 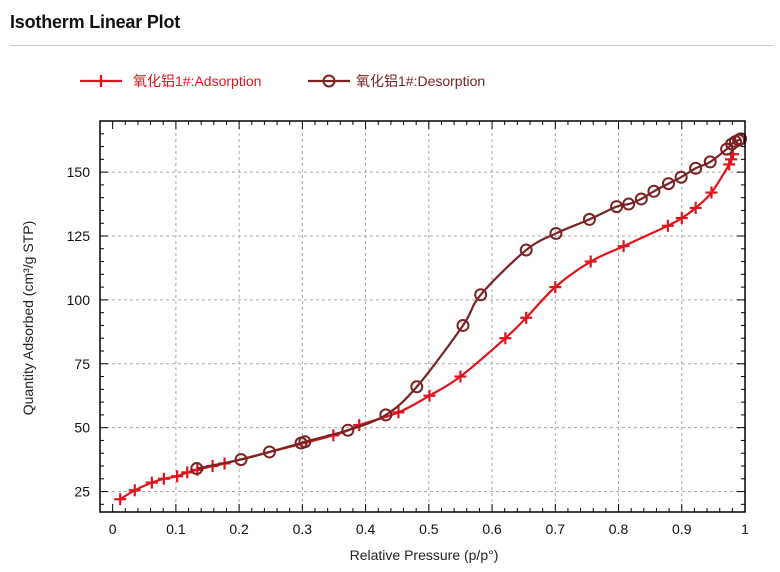 What do you see at coordinates (420, 81) in the screenshot?
I see `legend-label-1: 氧化铝1#:Desorption` at bounding box center [420, 81].